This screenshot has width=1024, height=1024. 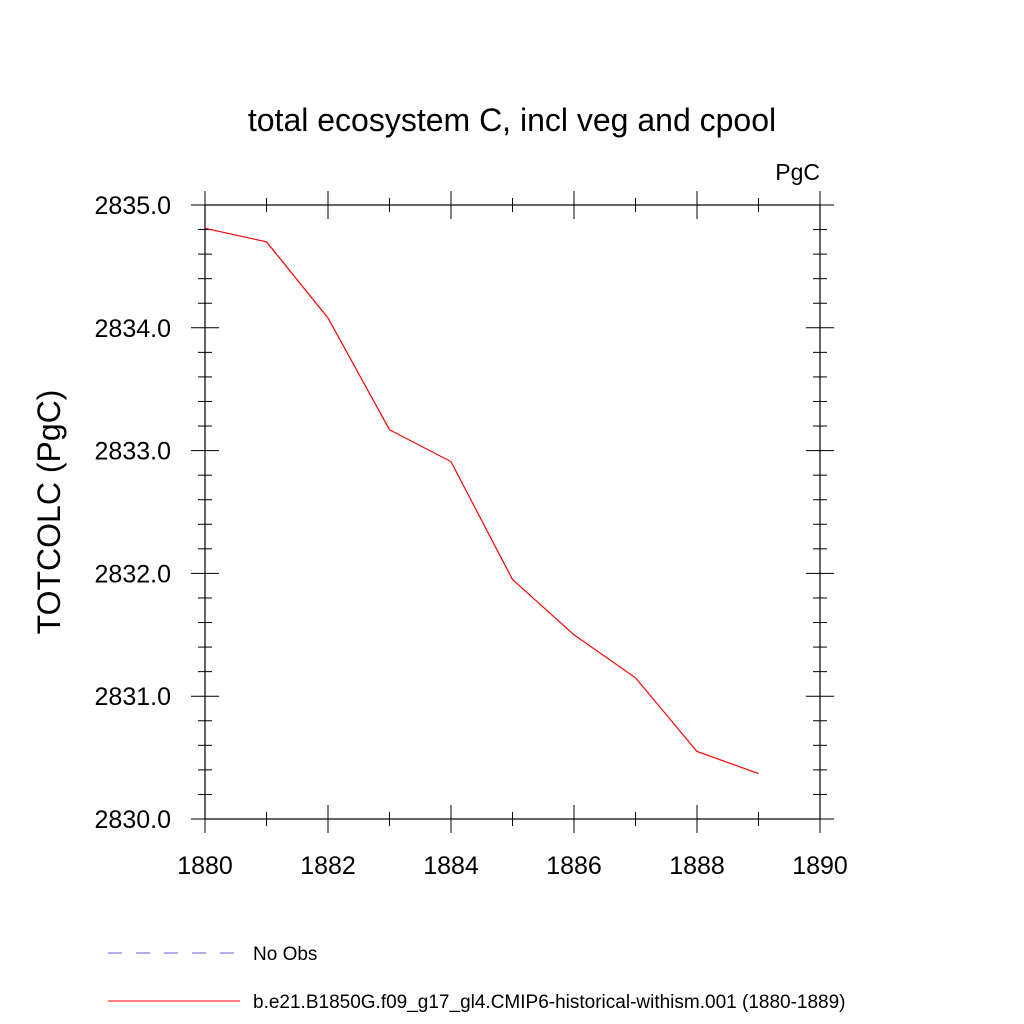 I want to click on chart-title: total ecosystem C, incl veg and cpool, so click(x=512, y=120).